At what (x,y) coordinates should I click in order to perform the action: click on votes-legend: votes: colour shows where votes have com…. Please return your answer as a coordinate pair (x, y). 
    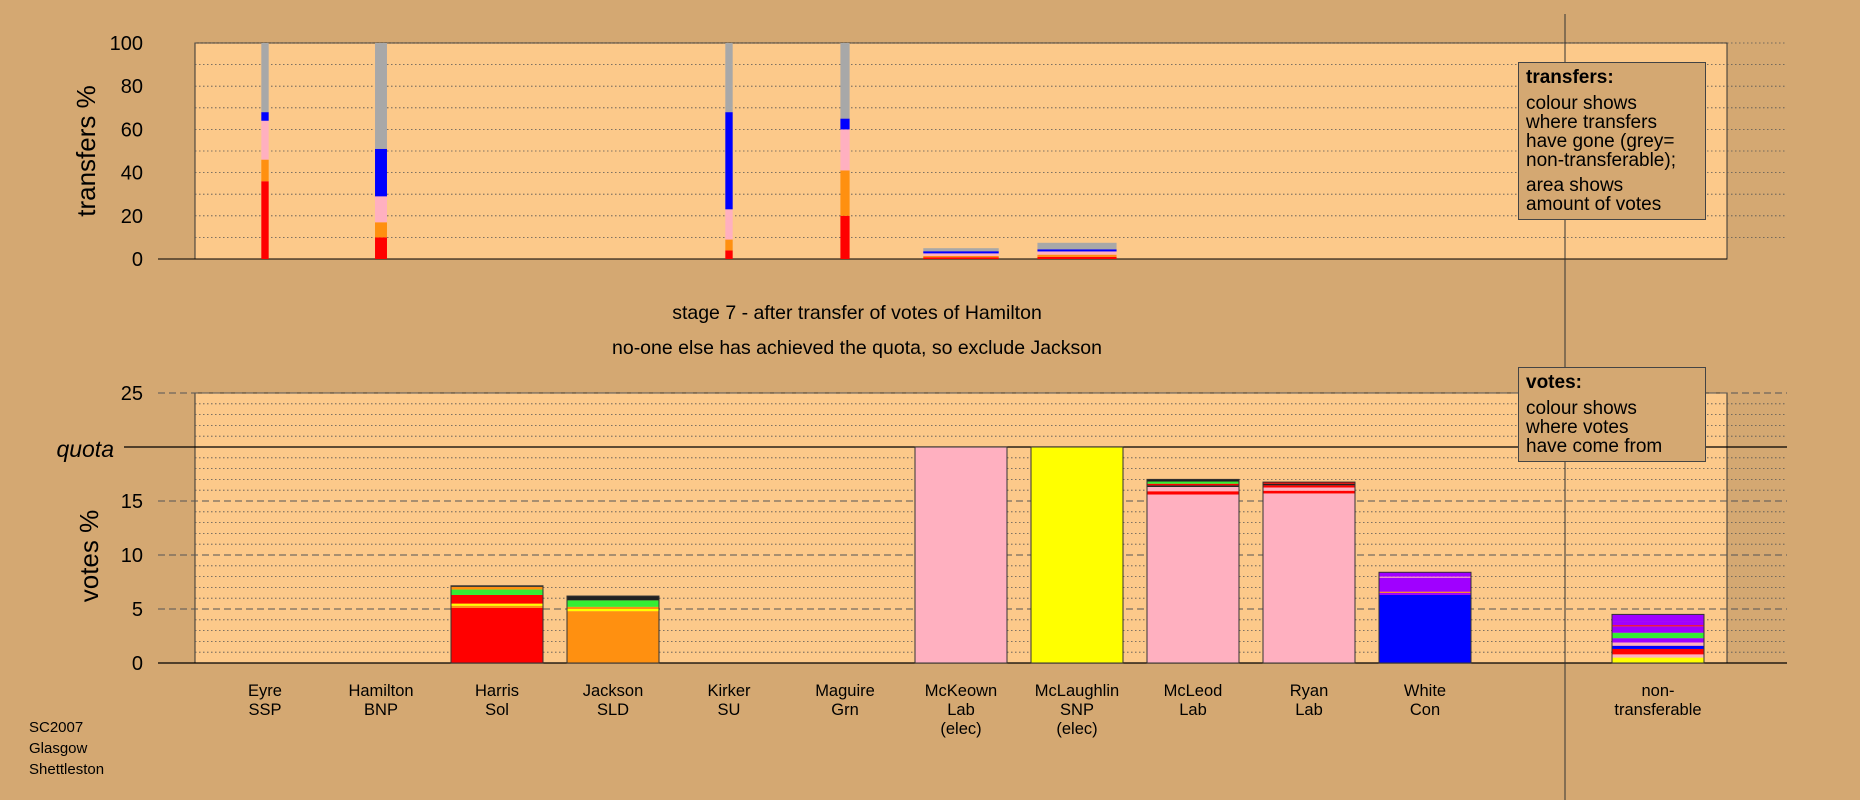
    Looking at the image, I should click on (1612, 414).